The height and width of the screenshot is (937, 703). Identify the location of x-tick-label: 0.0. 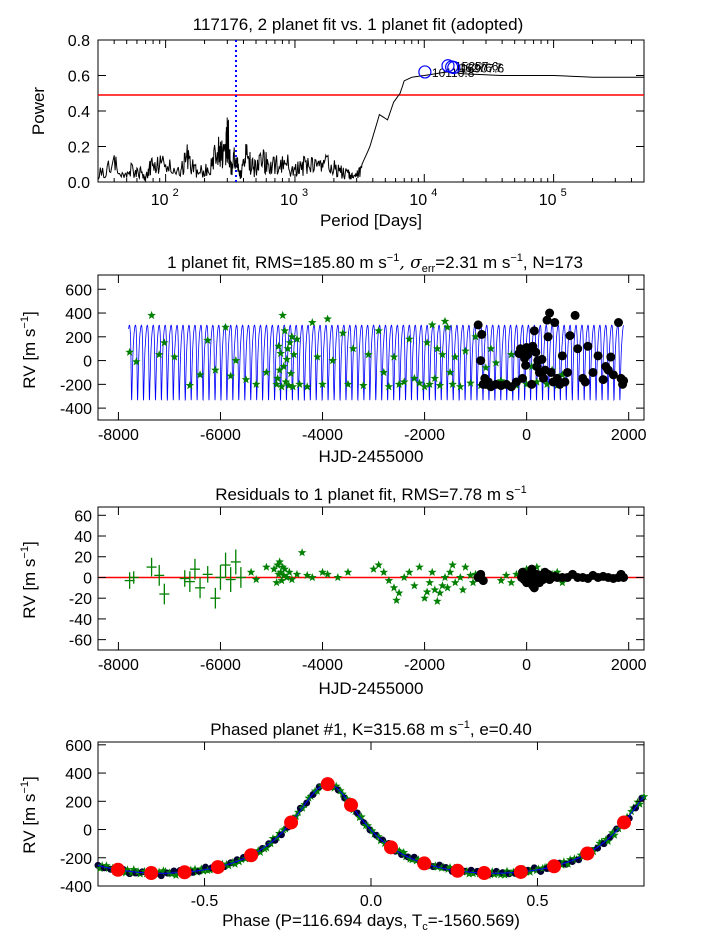
(371, 901).